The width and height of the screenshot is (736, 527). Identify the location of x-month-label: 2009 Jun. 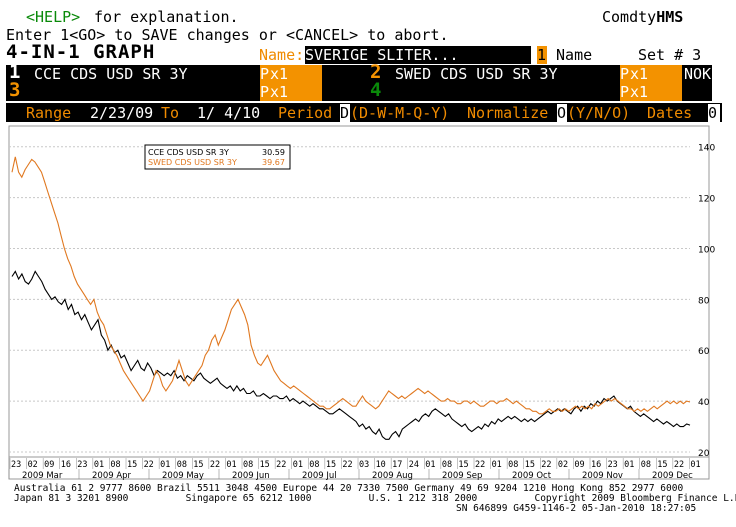
(251, 476).